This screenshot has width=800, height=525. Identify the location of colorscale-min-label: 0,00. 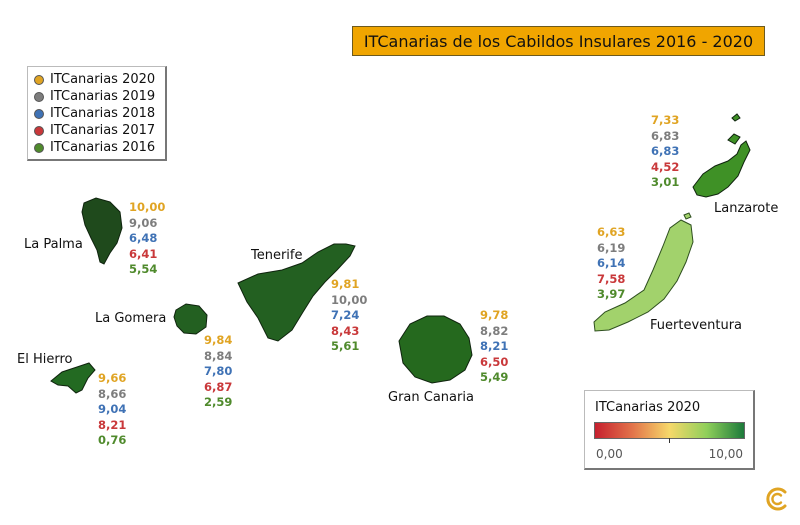
(609, 454).